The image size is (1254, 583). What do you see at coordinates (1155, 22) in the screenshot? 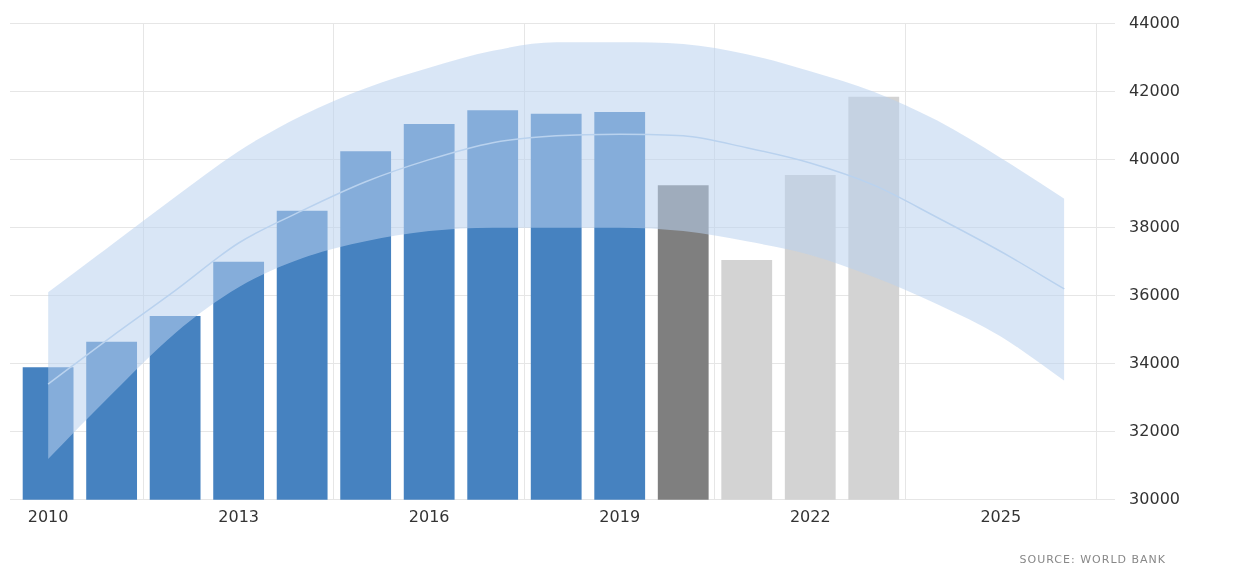
I see `y-tick-label: 44000` at bounding box center [1155, 22].